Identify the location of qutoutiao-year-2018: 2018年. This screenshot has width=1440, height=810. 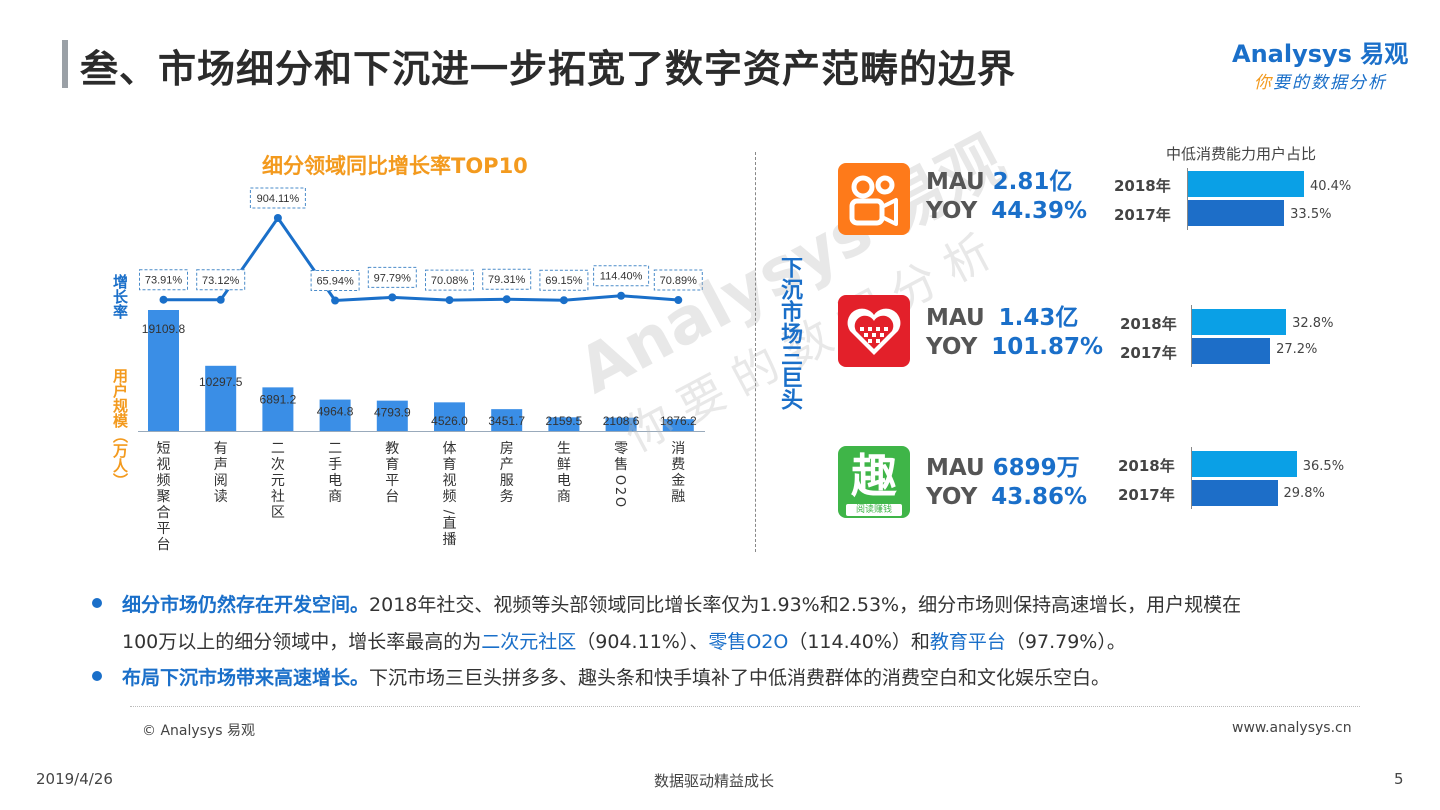
(1146, 466).